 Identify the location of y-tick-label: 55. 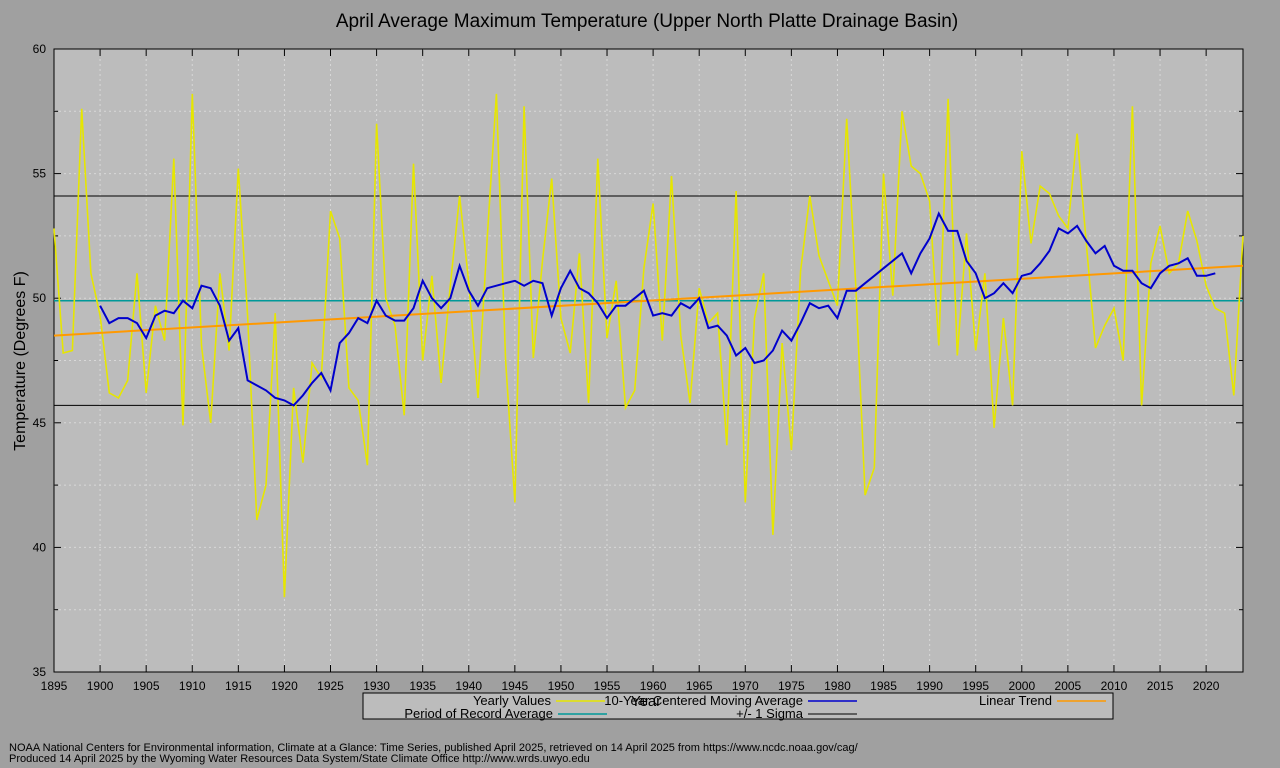
(40, 174).